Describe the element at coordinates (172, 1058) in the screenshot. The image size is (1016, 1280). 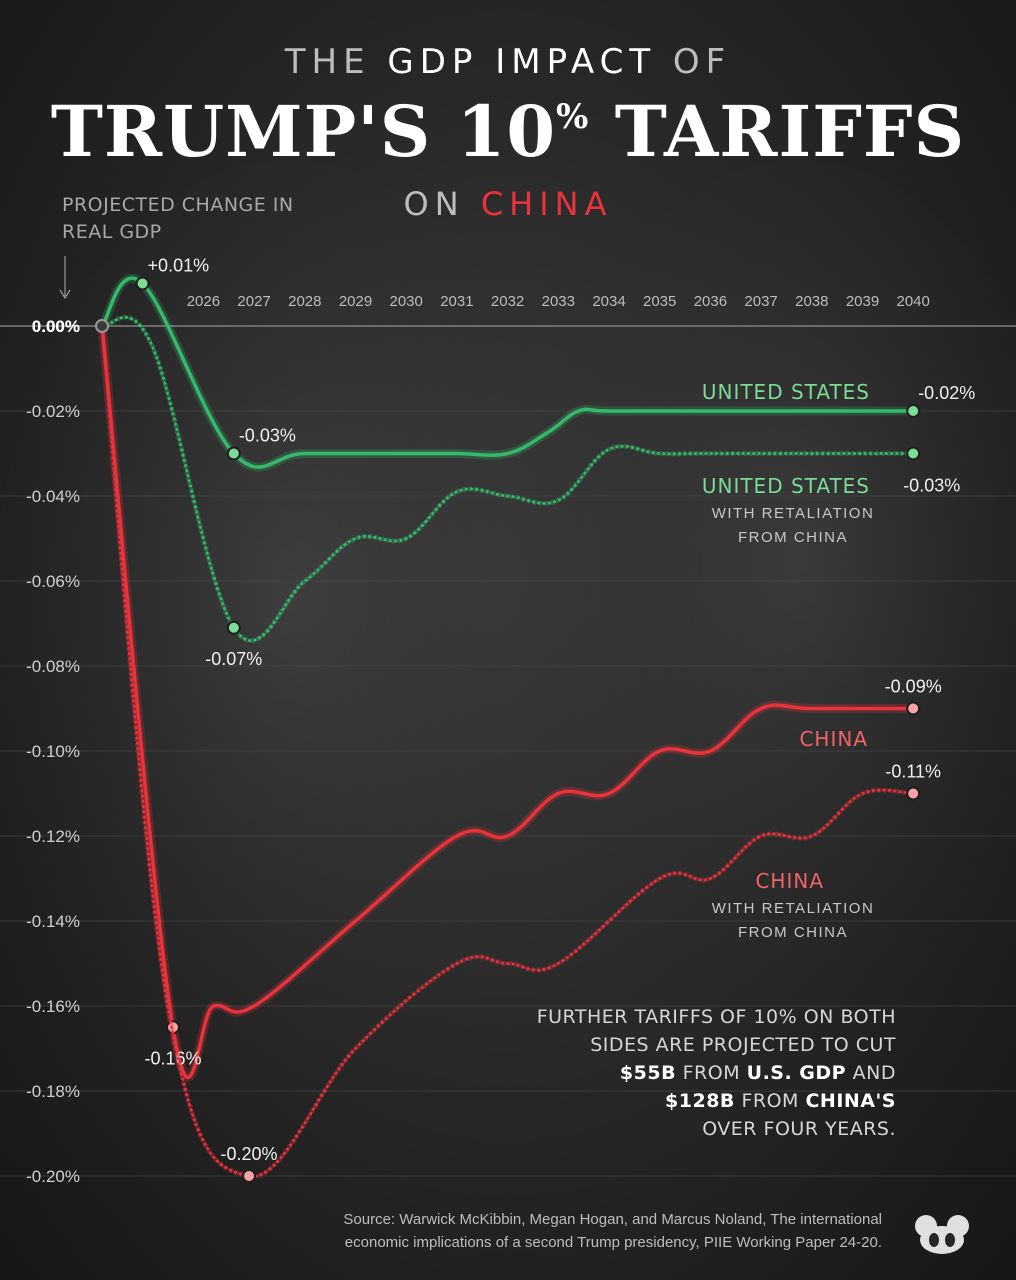
I see `data-point-label: -0.16%` at that location.